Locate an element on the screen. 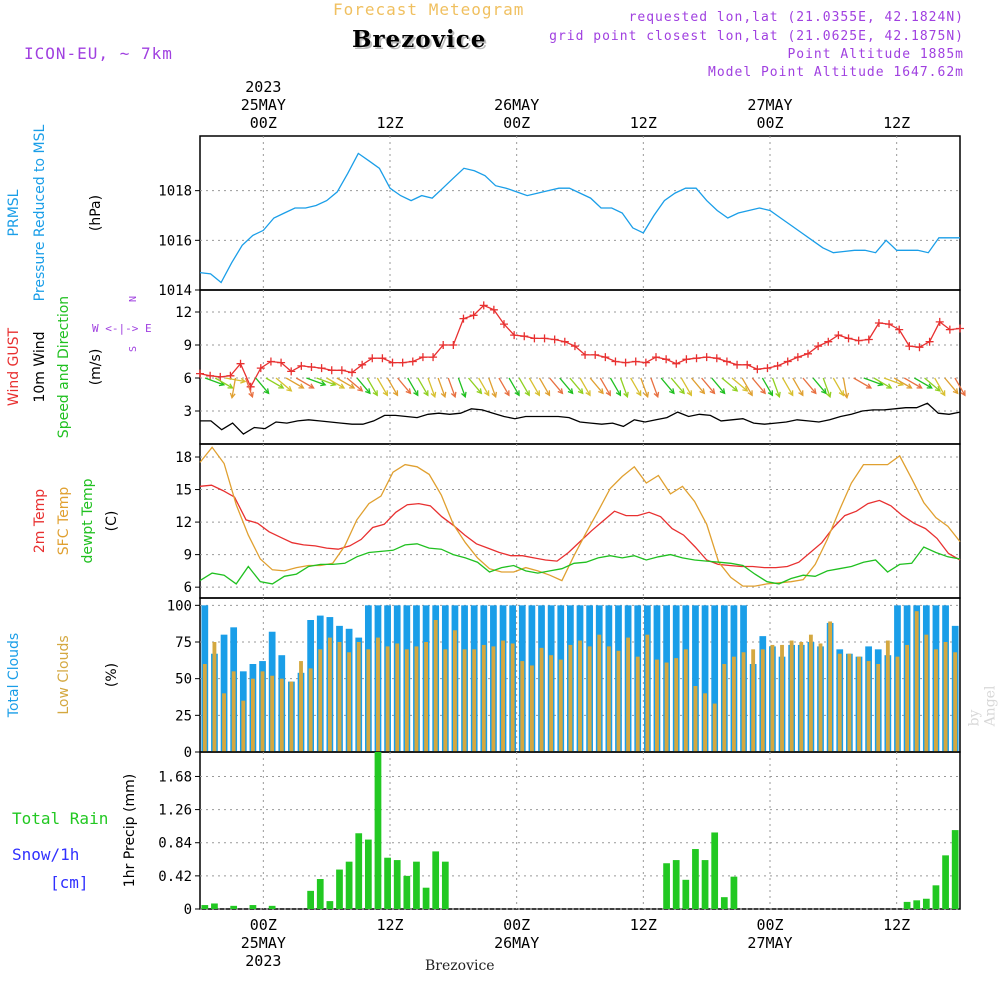  station-title: Brezovice is located at coordinates (419, 39).